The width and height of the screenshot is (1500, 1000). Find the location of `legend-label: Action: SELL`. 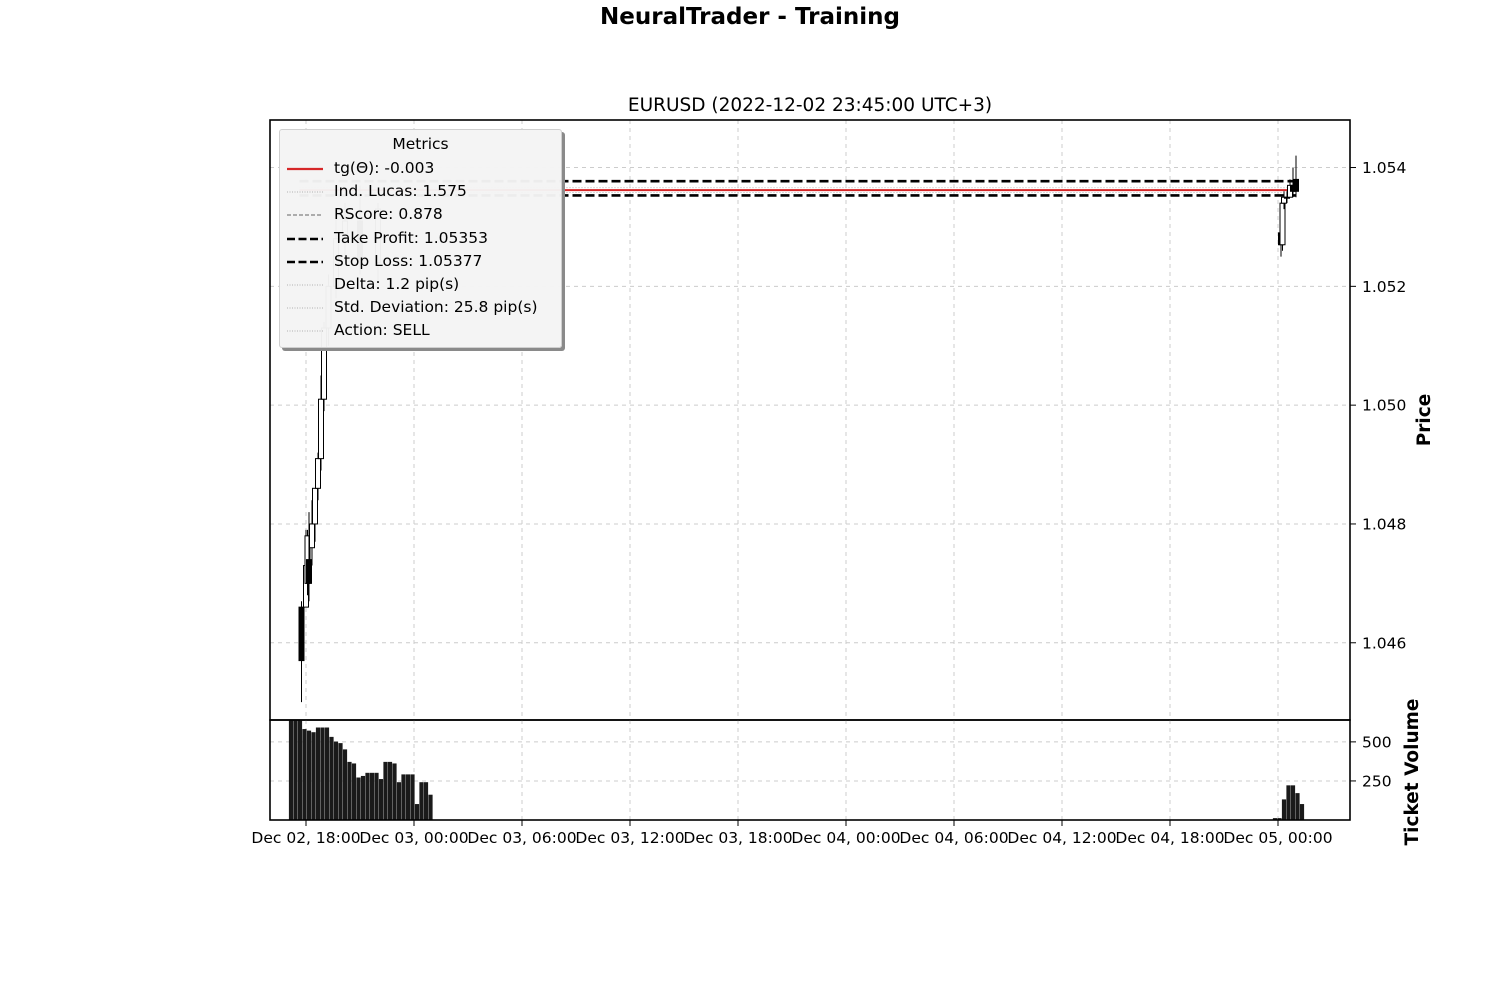

legend-label: Action: SELL is located at coordinates (382, 330).